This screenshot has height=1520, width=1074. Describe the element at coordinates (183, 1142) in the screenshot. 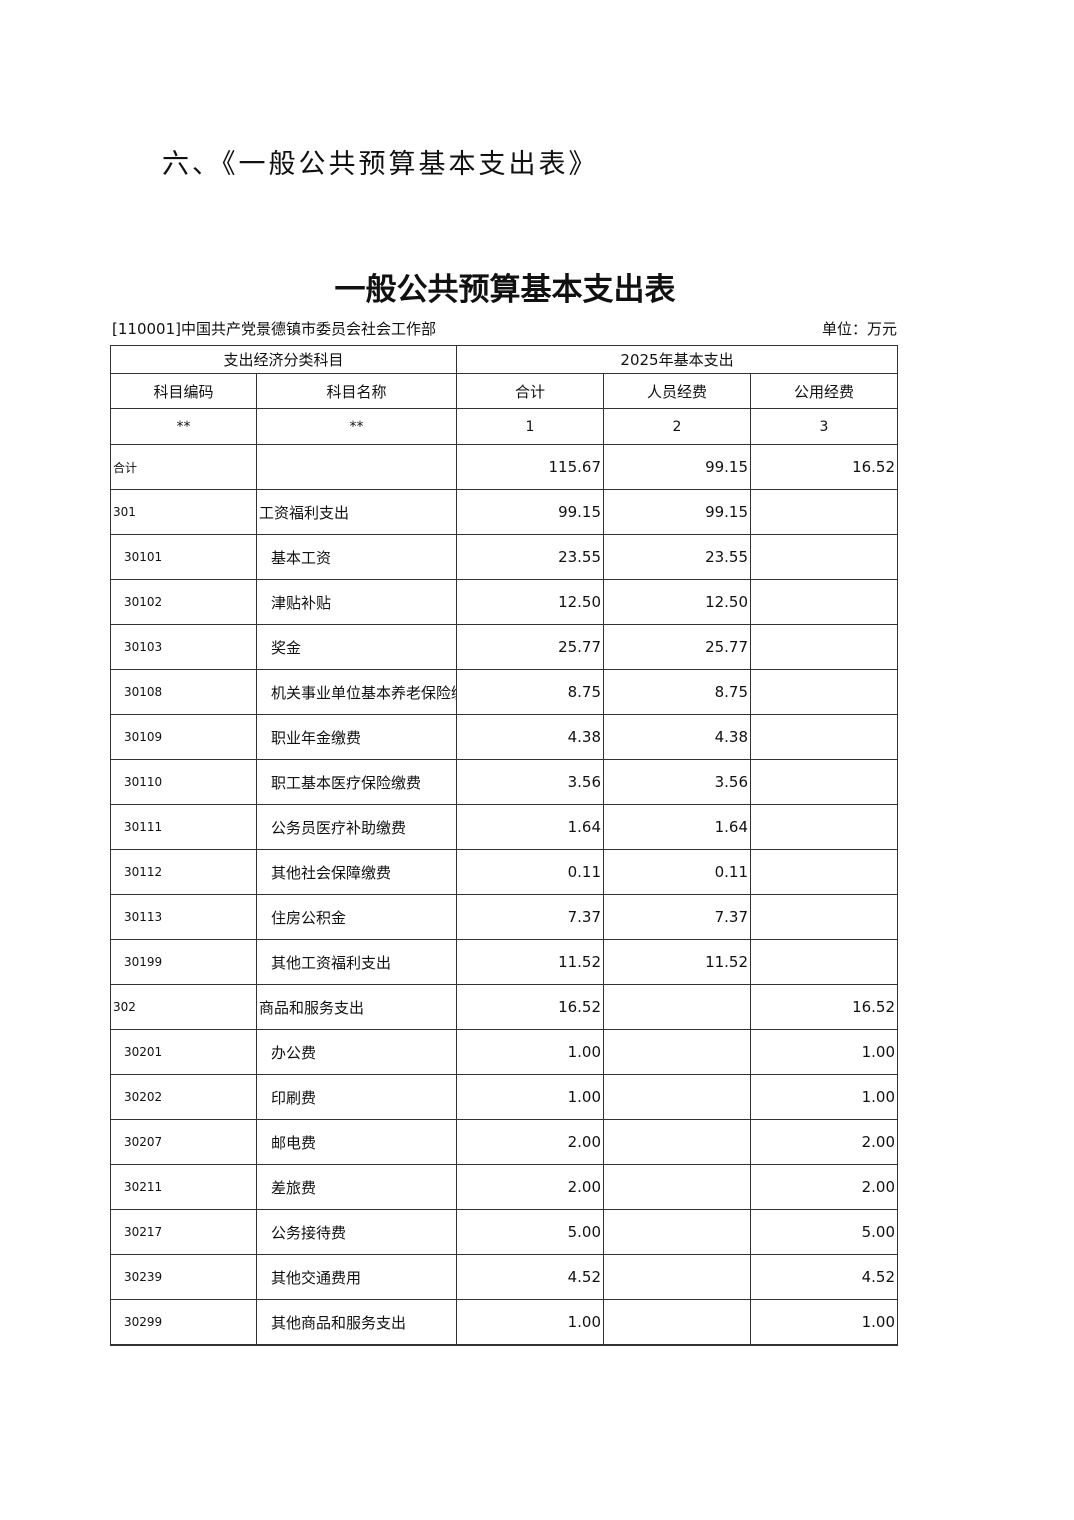

I see `cell-code: 30207` at that location.